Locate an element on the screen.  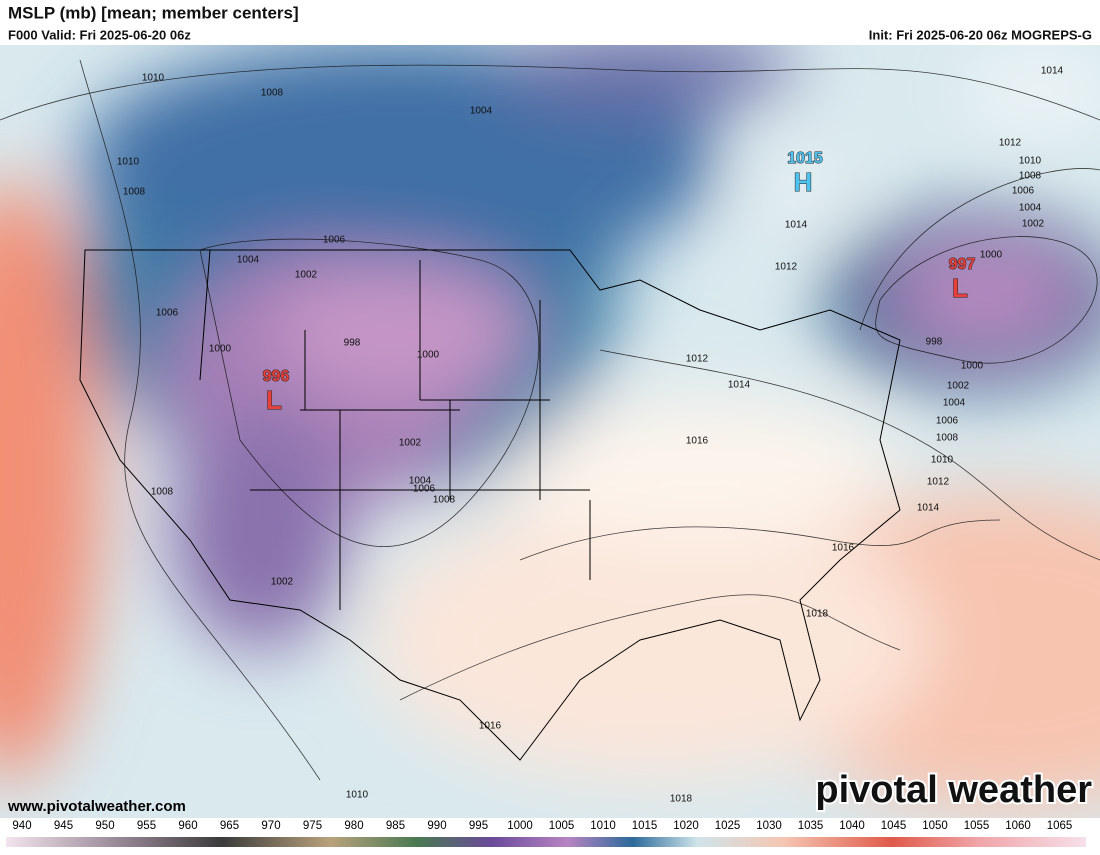
center-symbol: H is located at coordinates (803, 182).